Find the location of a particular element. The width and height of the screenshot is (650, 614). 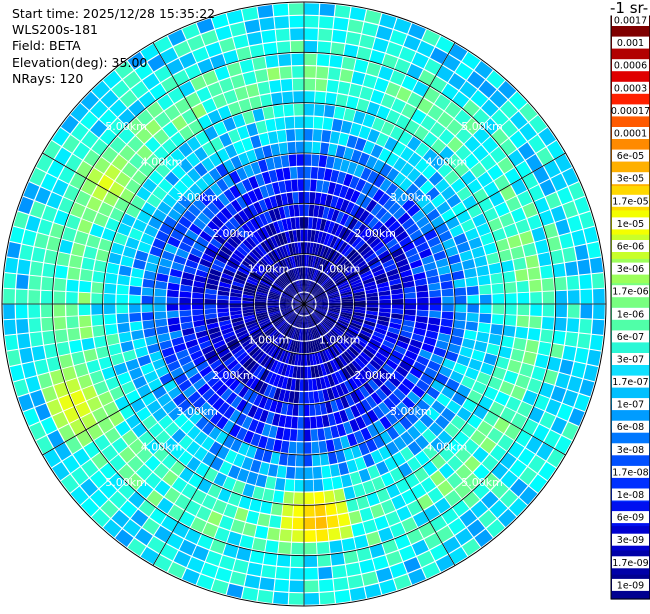

range-ring-label: 1.00km is located at coordinates (340, 340).